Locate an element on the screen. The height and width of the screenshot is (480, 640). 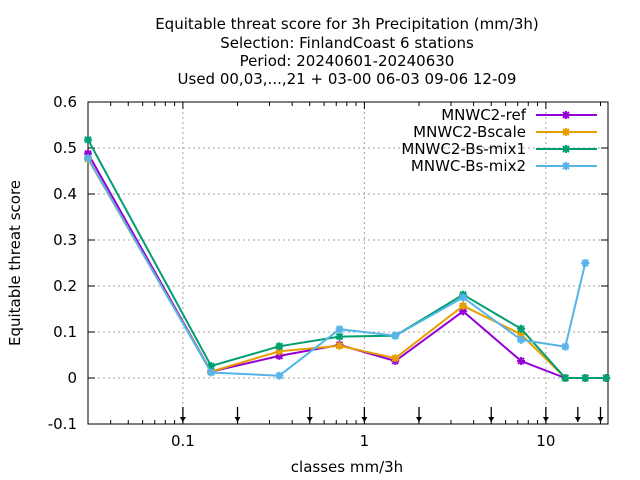
y-axis-label: Equitable threat score is located at coordinates (15, 263).